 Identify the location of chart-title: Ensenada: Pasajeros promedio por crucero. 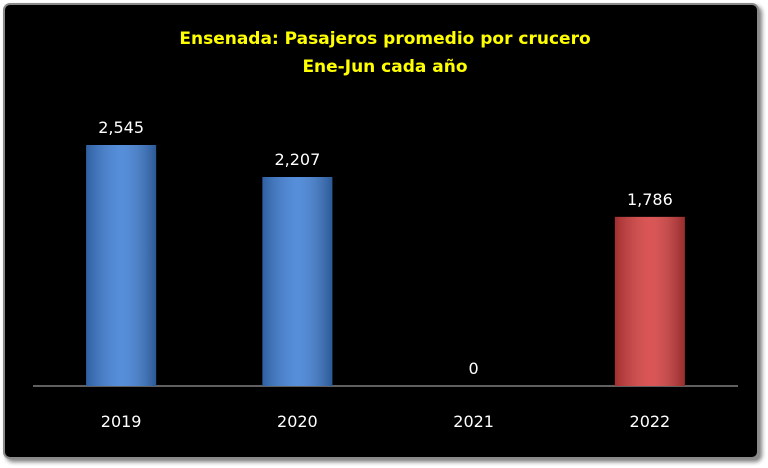
(384, 39).